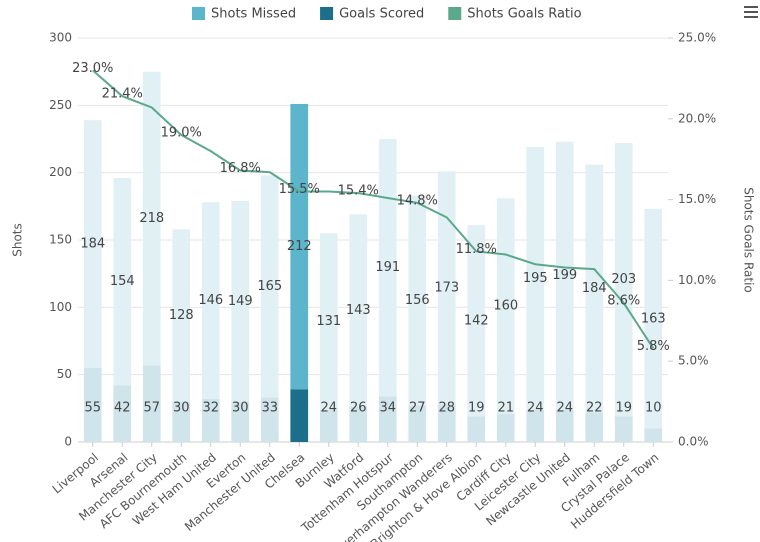 The image size is (760, 542). Describe the element at coordinates (151, 408) in the screenshot. I see `data-label: 57` at that location.